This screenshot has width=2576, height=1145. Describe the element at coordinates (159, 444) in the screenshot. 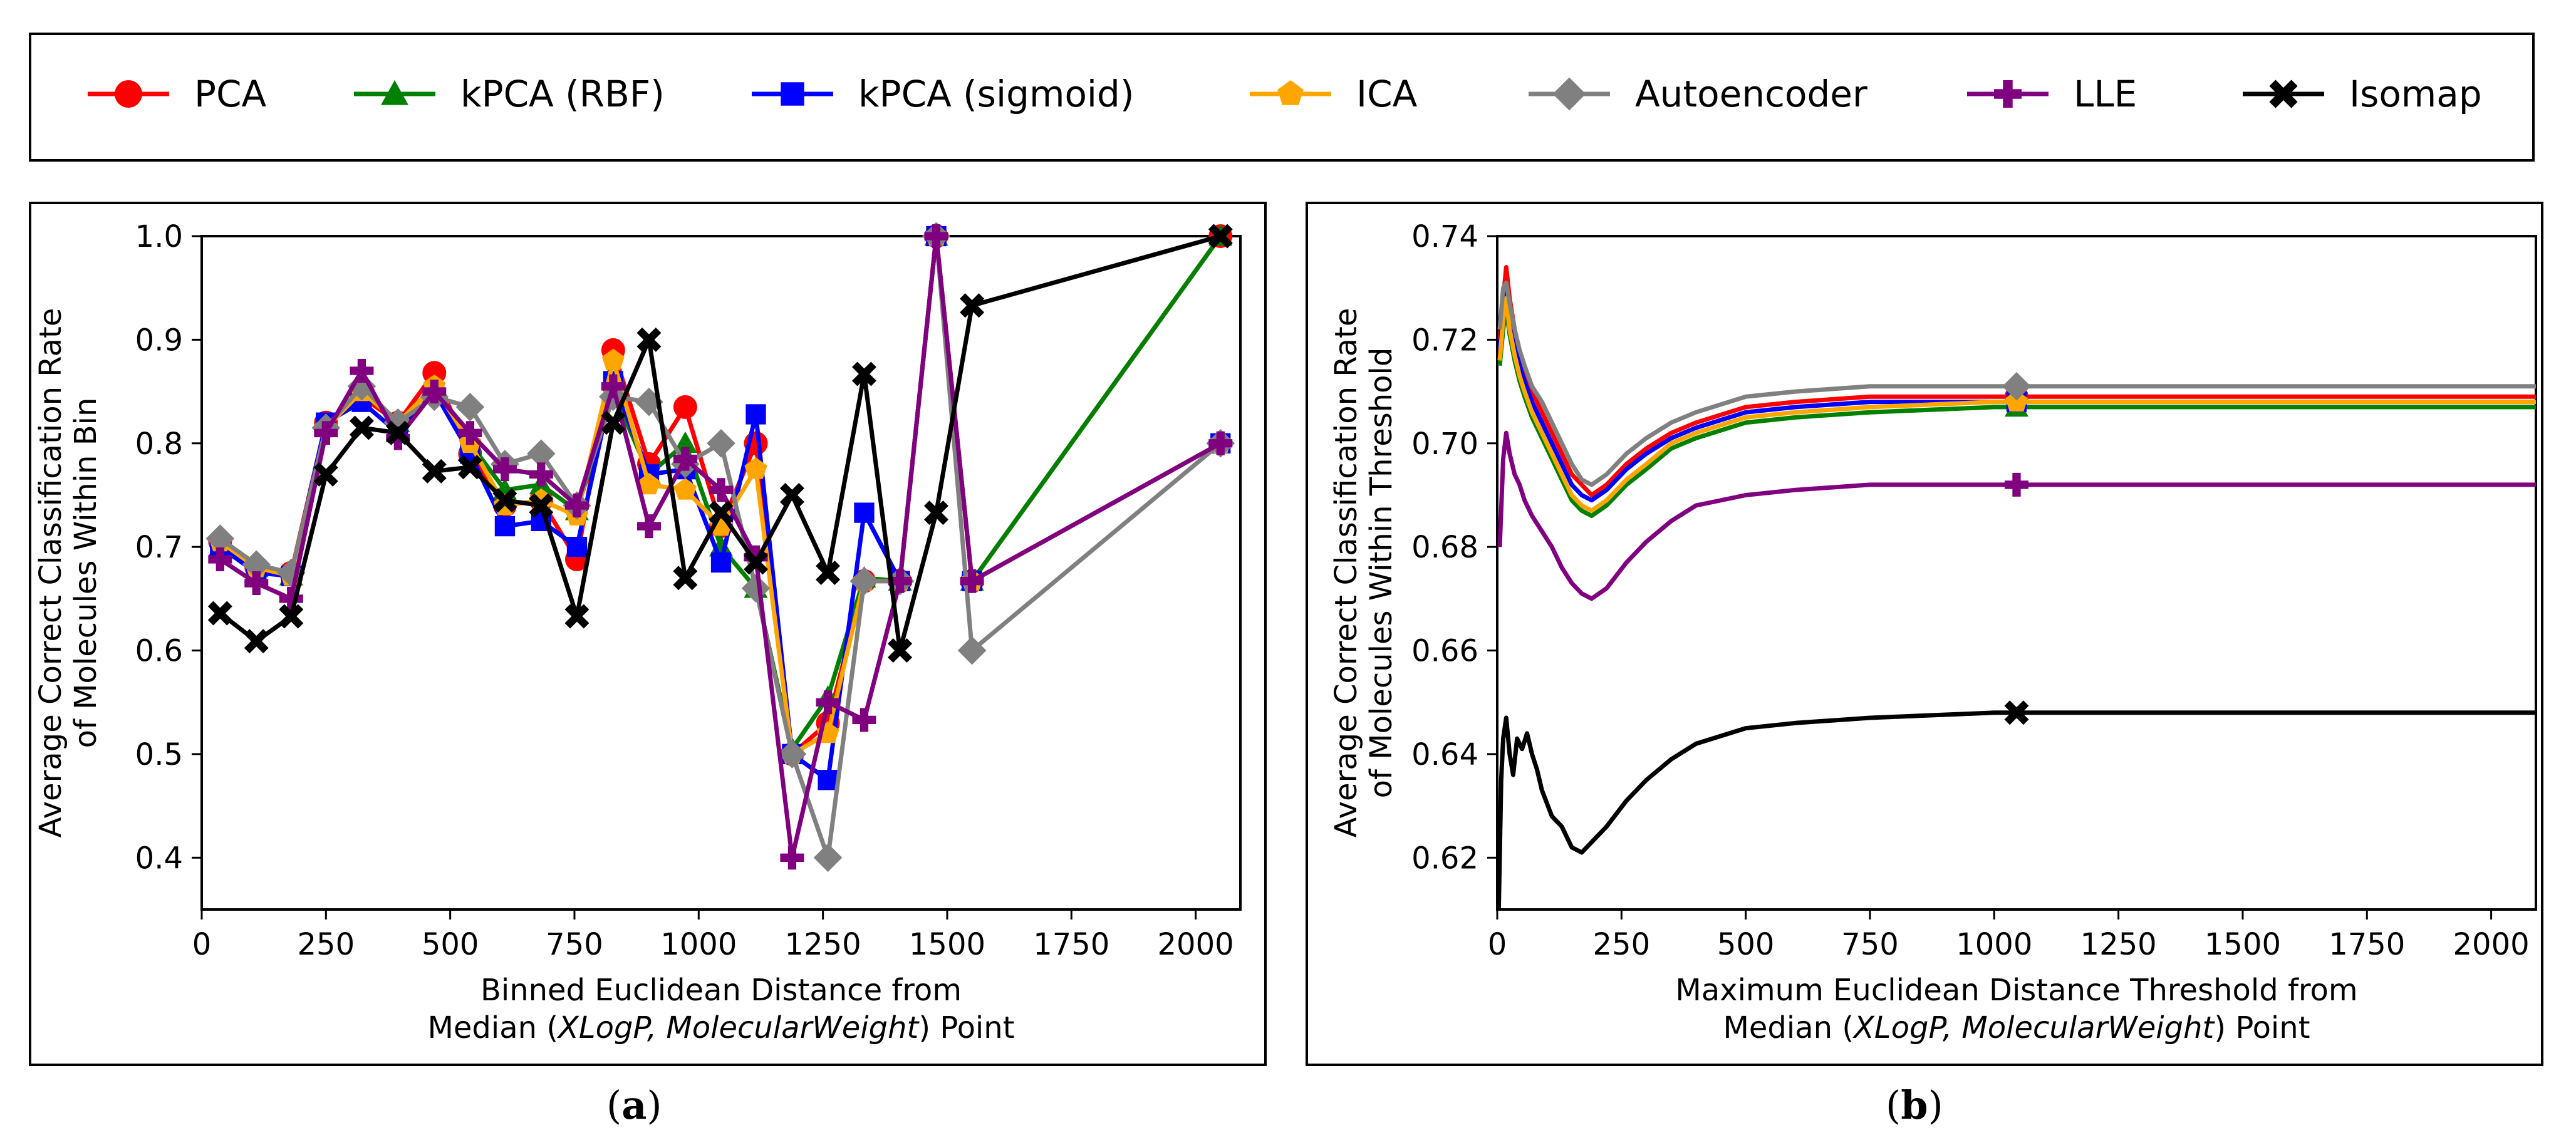

I see `y-tick-label: 0.8` at that location.